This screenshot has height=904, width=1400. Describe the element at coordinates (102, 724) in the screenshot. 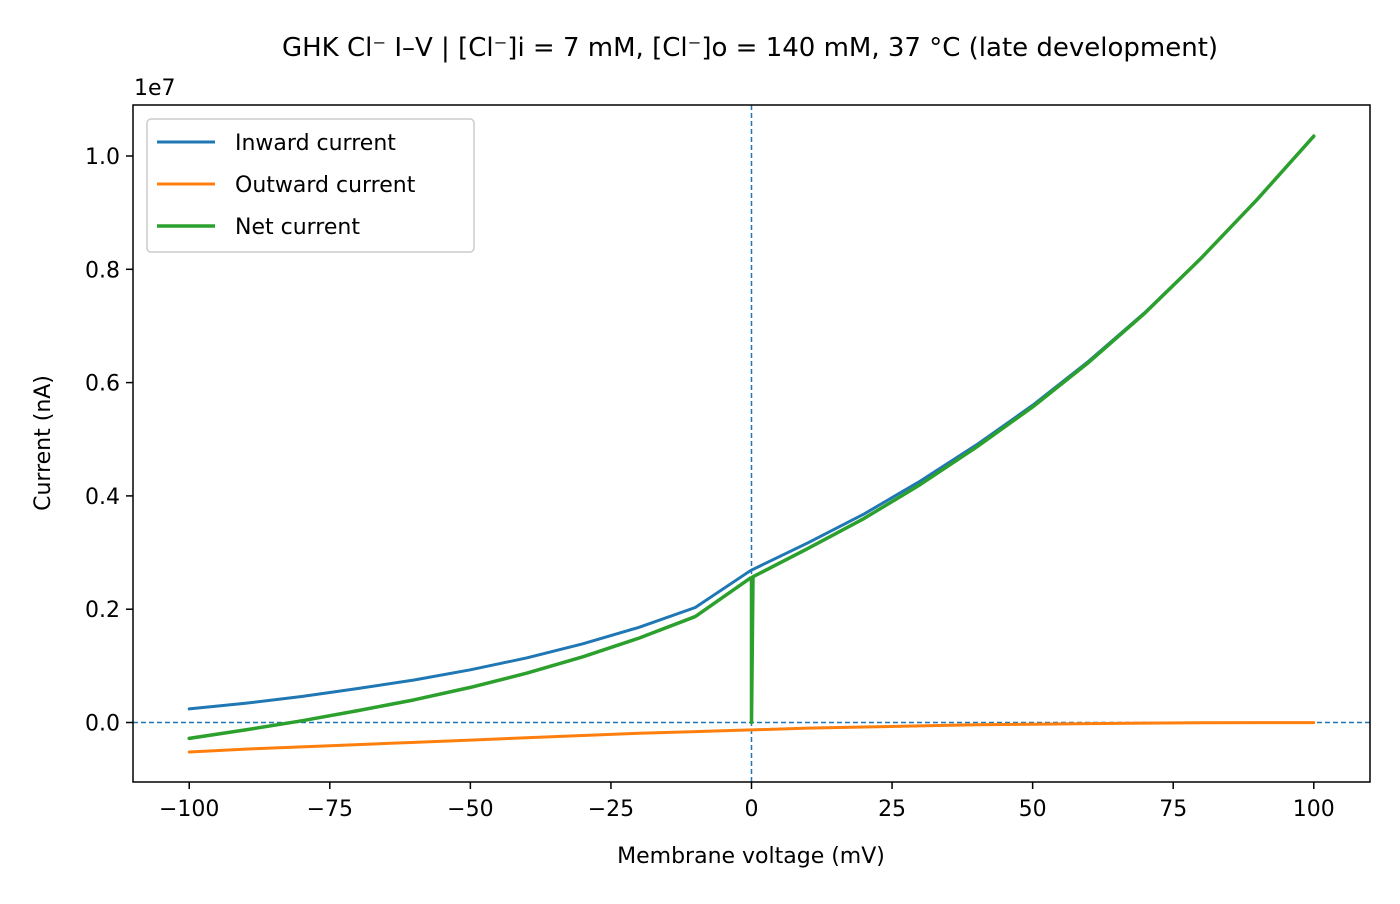

I see `y-tick-label: 0.0` at that location.